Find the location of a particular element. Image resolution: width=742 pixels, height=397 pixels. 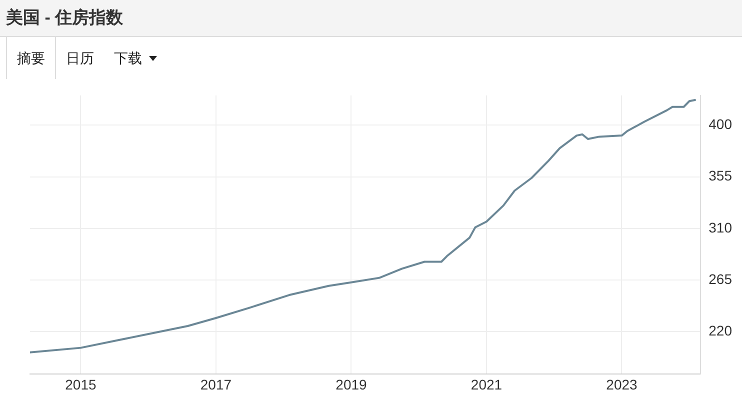

x-tick-label: 2017 is located at coordinates (216, 384).